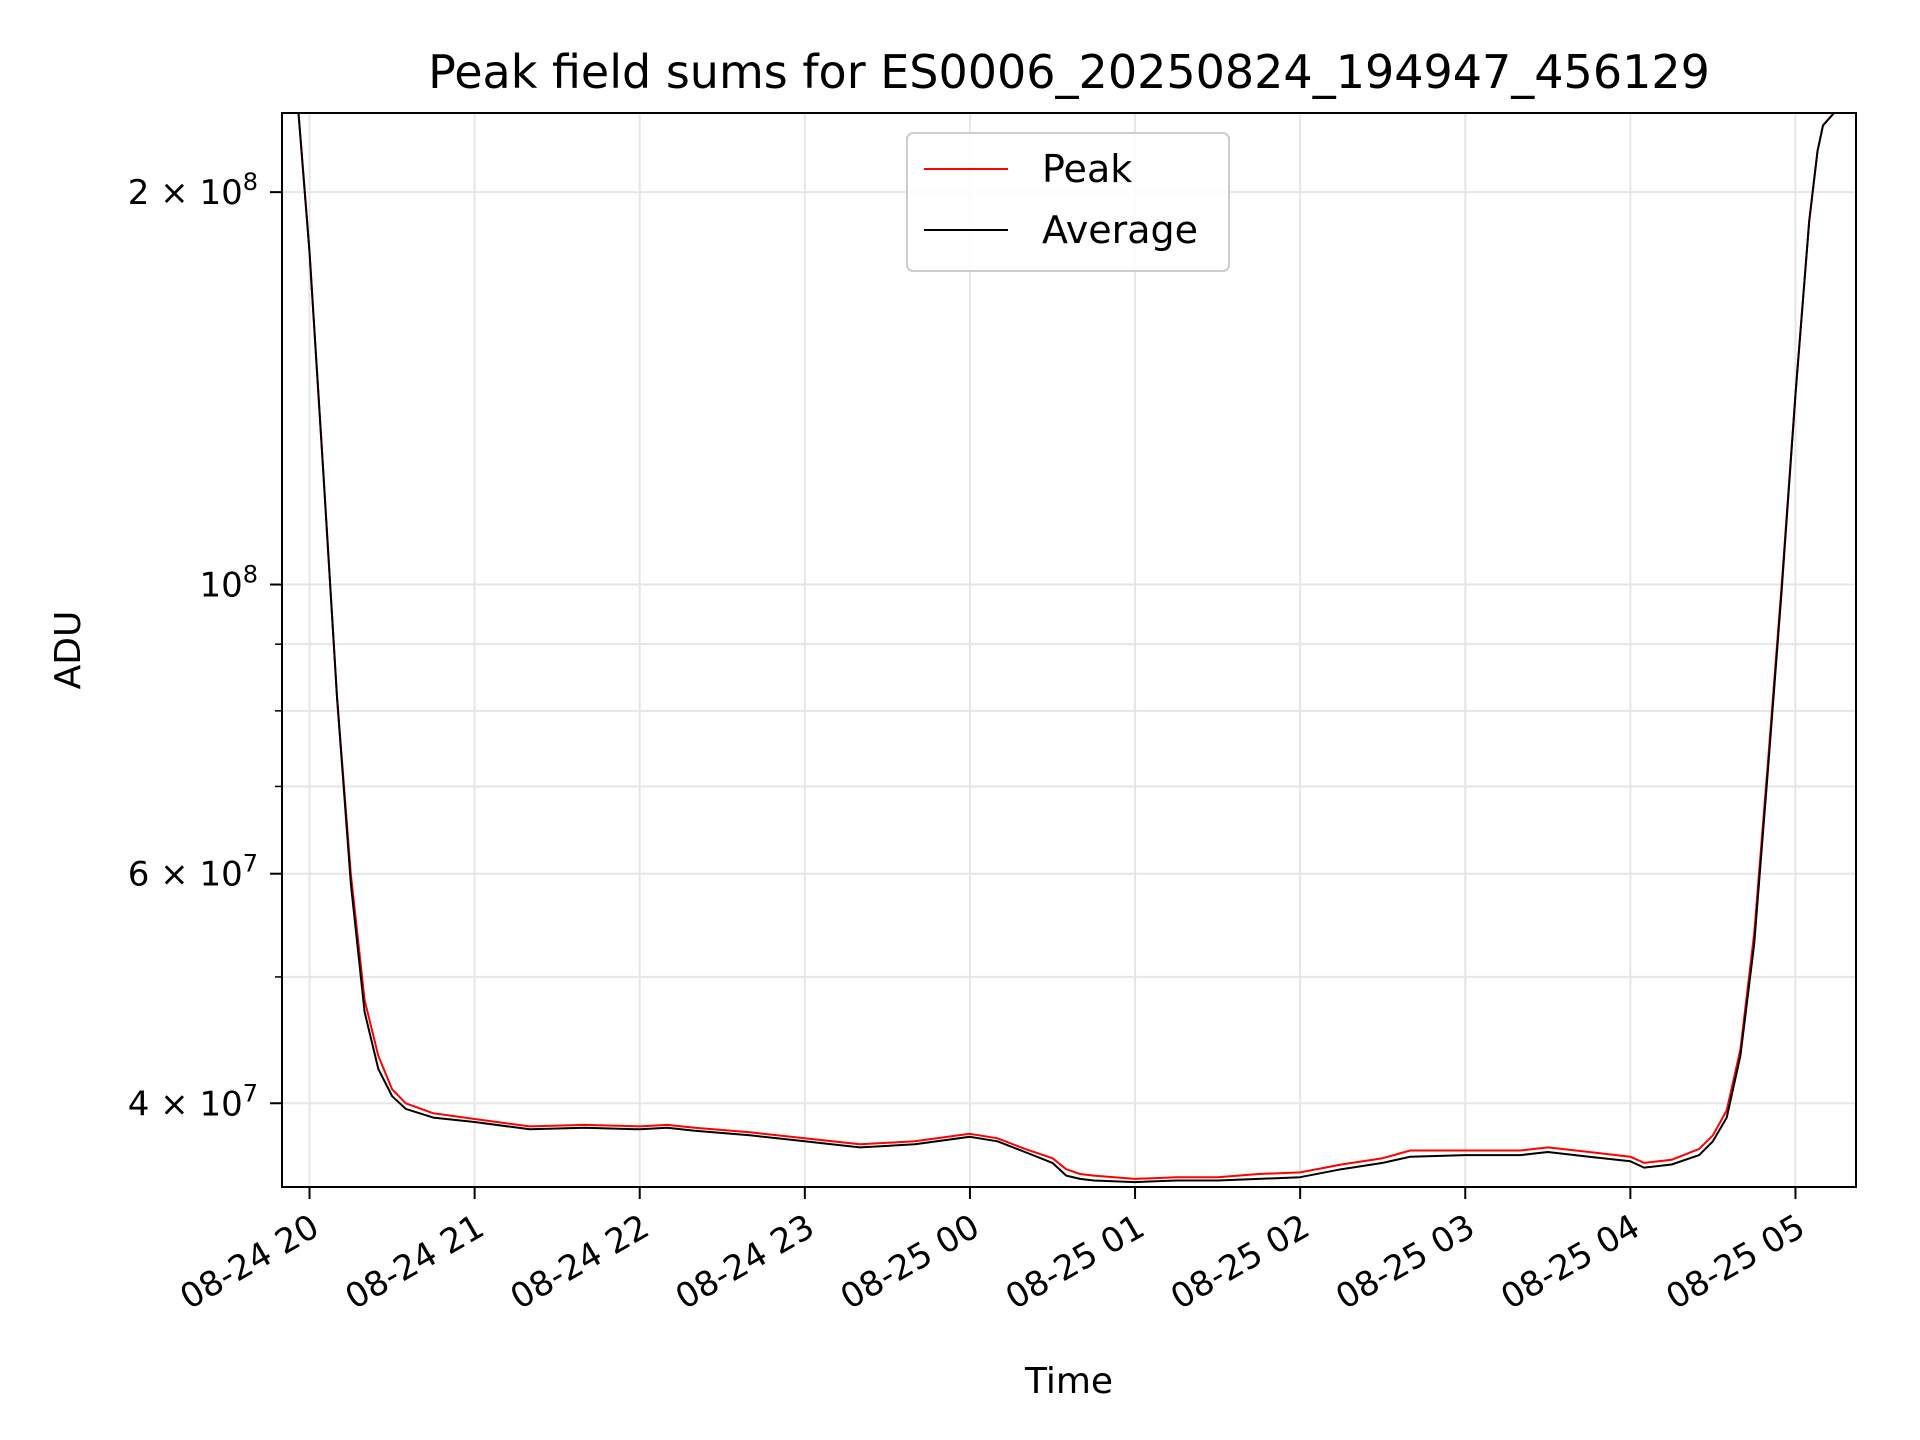  What do you see at coordinates (228, 583) in the screenshot?
I see `y-tick-label: 108` at bounding box center [228, 583].